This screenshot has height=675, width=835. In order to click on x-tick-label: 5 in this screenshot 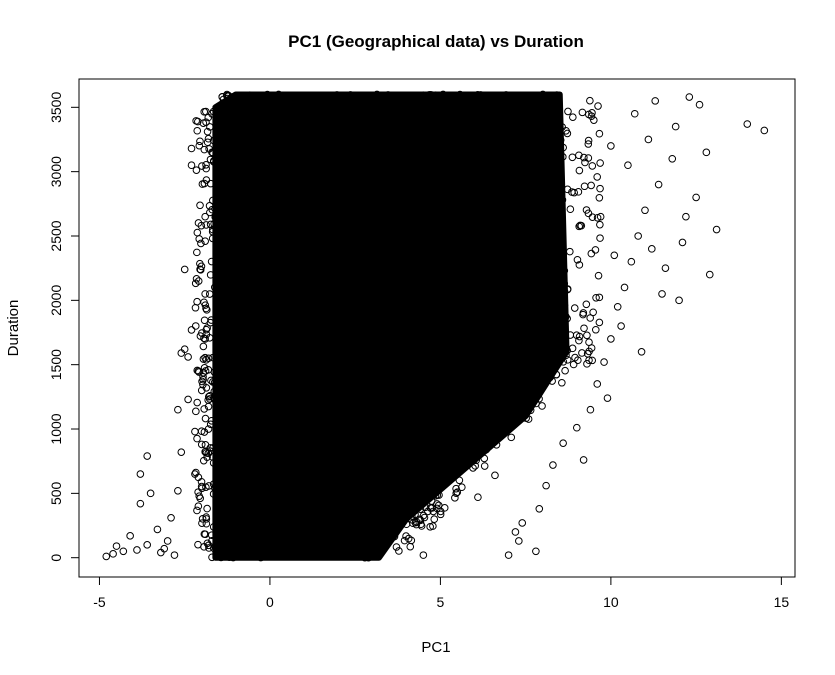, I will do `click(441, 602)`.